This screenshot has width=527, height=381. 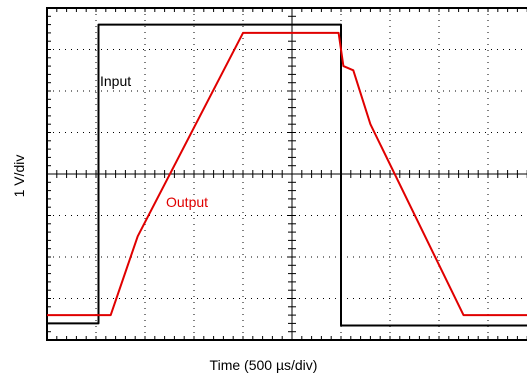 I want to click on x-axis-label: Time (500 µs/div), so click(x=263, y=365).